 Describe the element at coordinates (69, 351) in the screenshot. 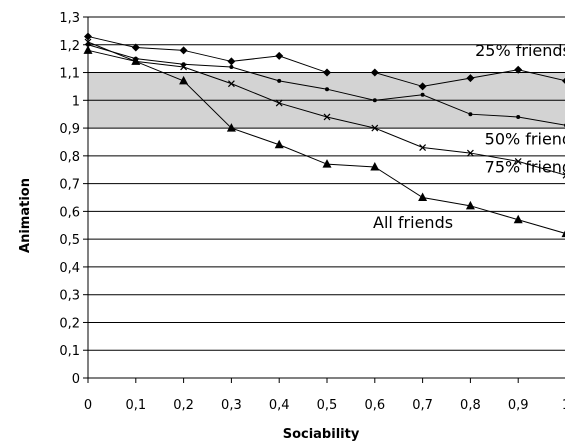

I see `y-tick-label: 0,1` at that location.